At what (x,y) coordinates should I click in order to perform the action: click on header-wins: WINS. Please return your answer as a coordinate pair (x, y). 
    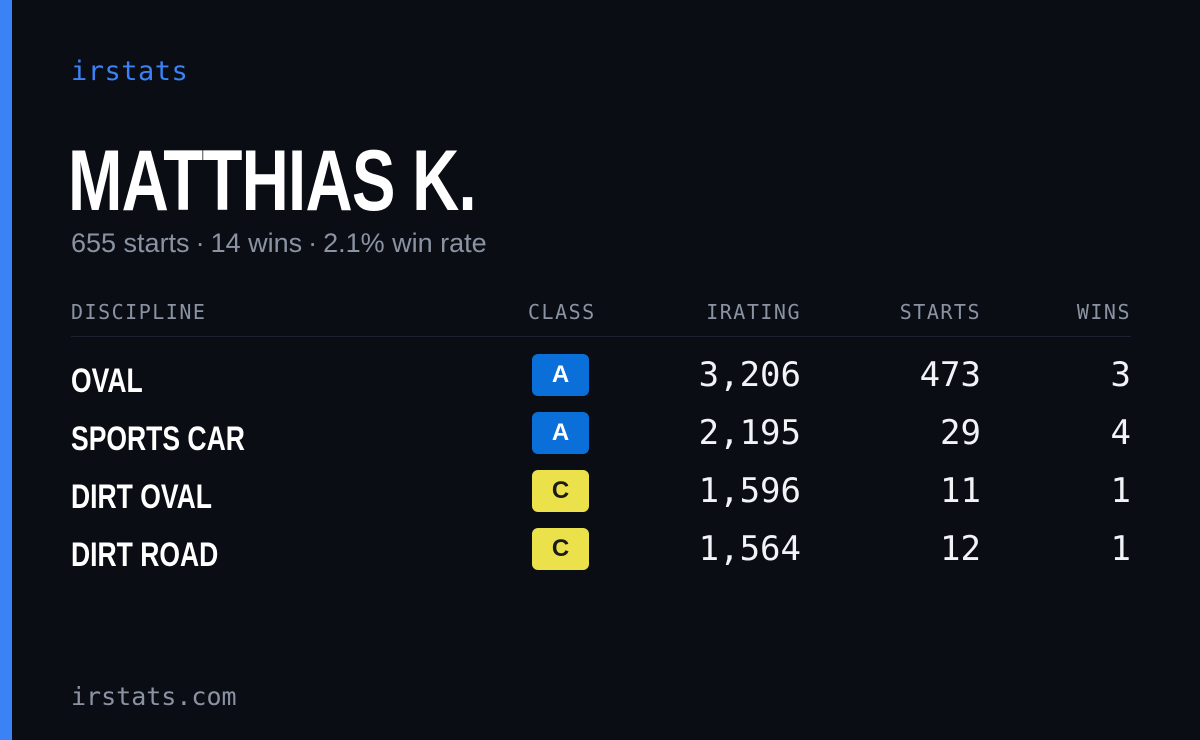
    Looking at the image, I should click on (1103, 312).